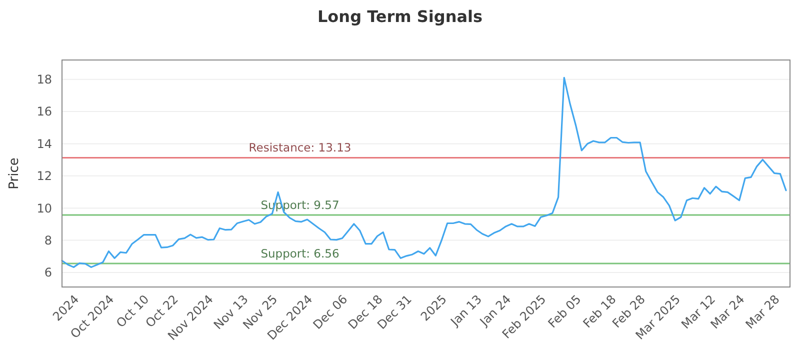 The image size is (800, 350). What do you see at coordinates (44, 143) in the screenshot?
I see `y-tick-label: 14` at bounding box center [44, 143].